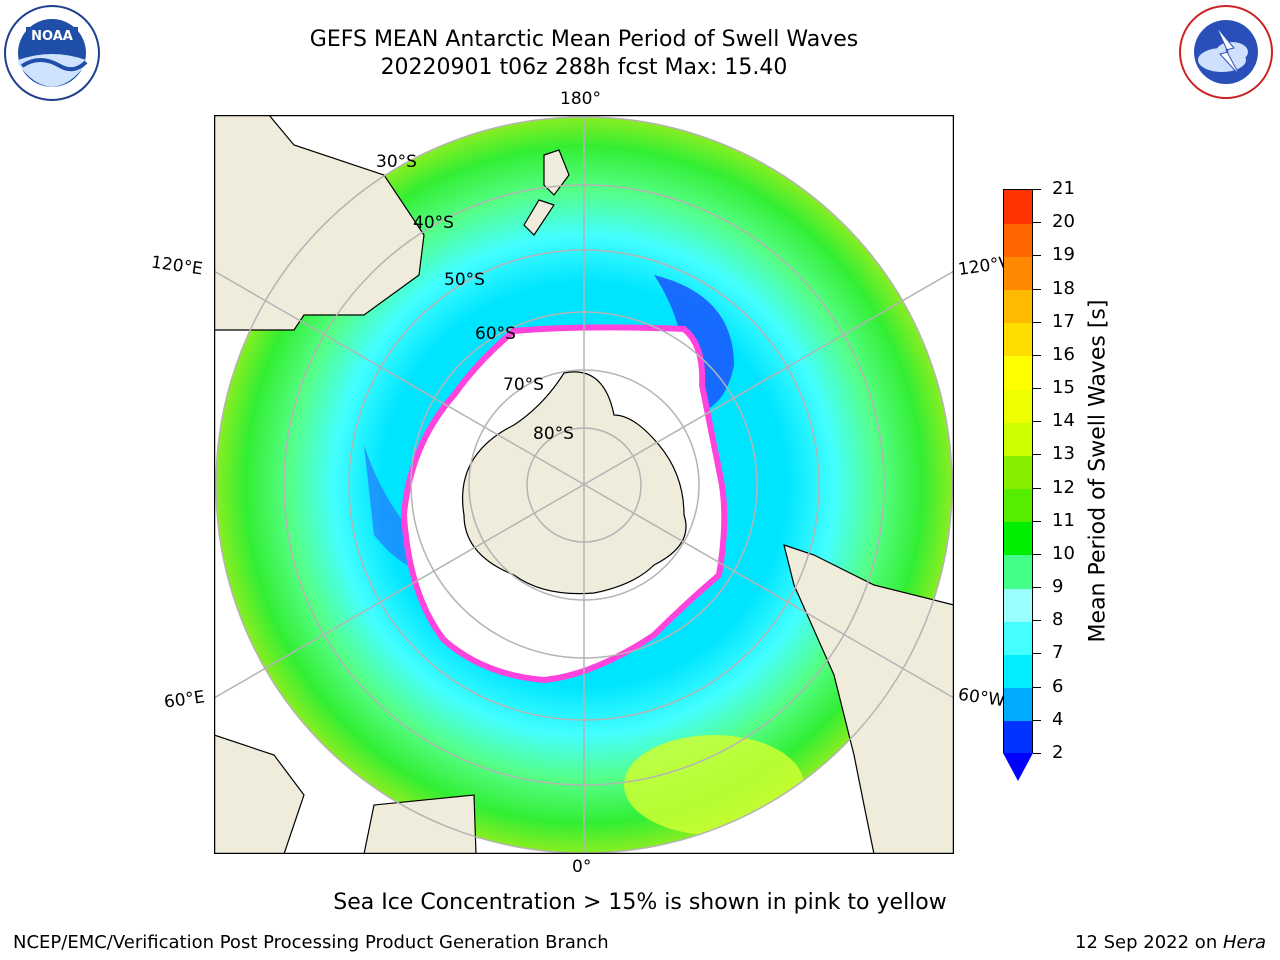 This screenshot has height=960, width=1280. What do you see at coordinates (1058, 686) in the screenshot?
I see `colorbar-tick-label: 6` at bounding box center [1058, 686].